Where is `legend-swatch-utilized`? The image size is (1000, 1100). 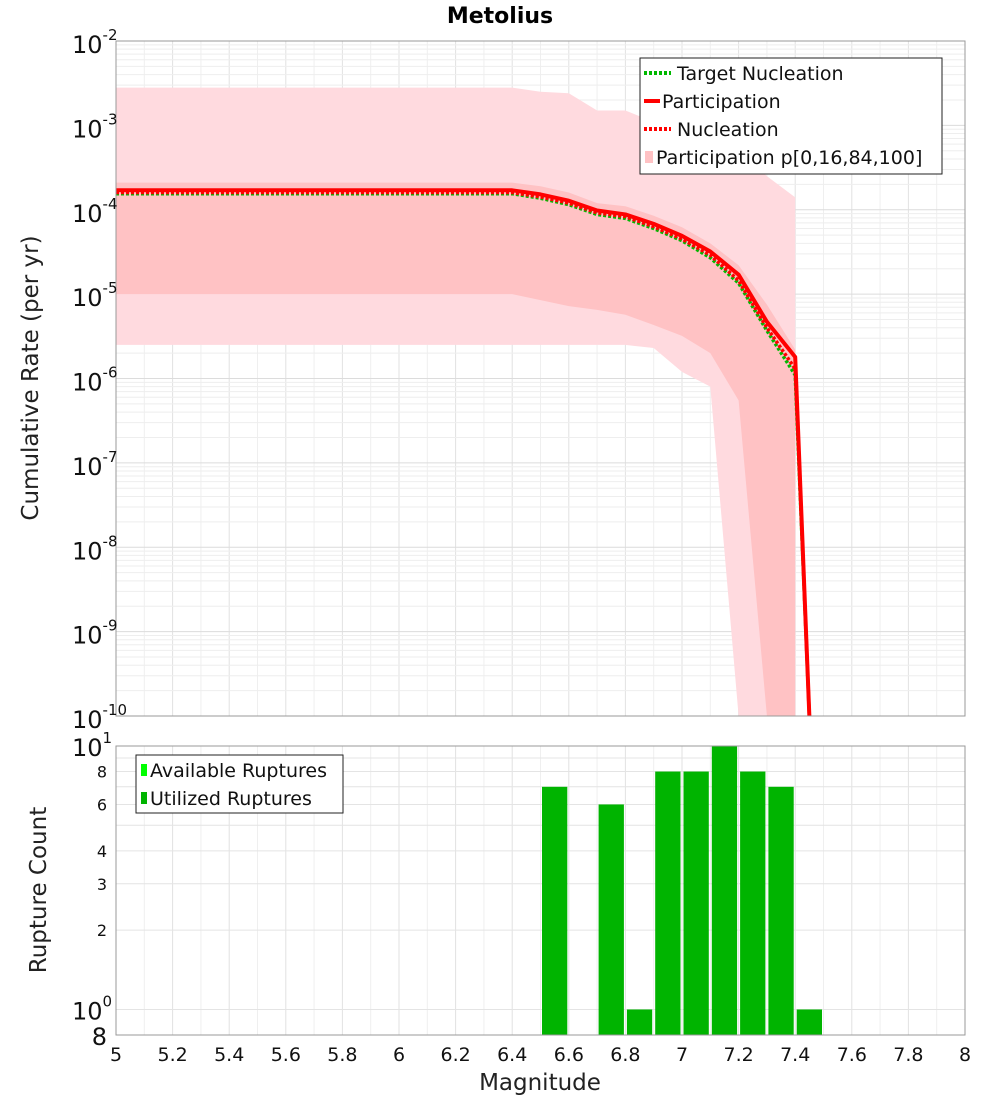
legend-swatch-utilized is located at coordinates (144, 798).